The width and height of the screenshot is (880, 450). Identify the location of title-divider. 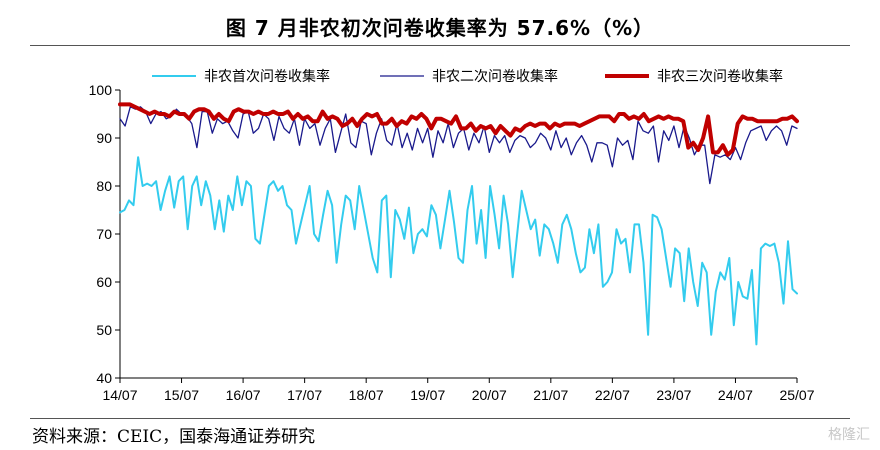
(440, 45).